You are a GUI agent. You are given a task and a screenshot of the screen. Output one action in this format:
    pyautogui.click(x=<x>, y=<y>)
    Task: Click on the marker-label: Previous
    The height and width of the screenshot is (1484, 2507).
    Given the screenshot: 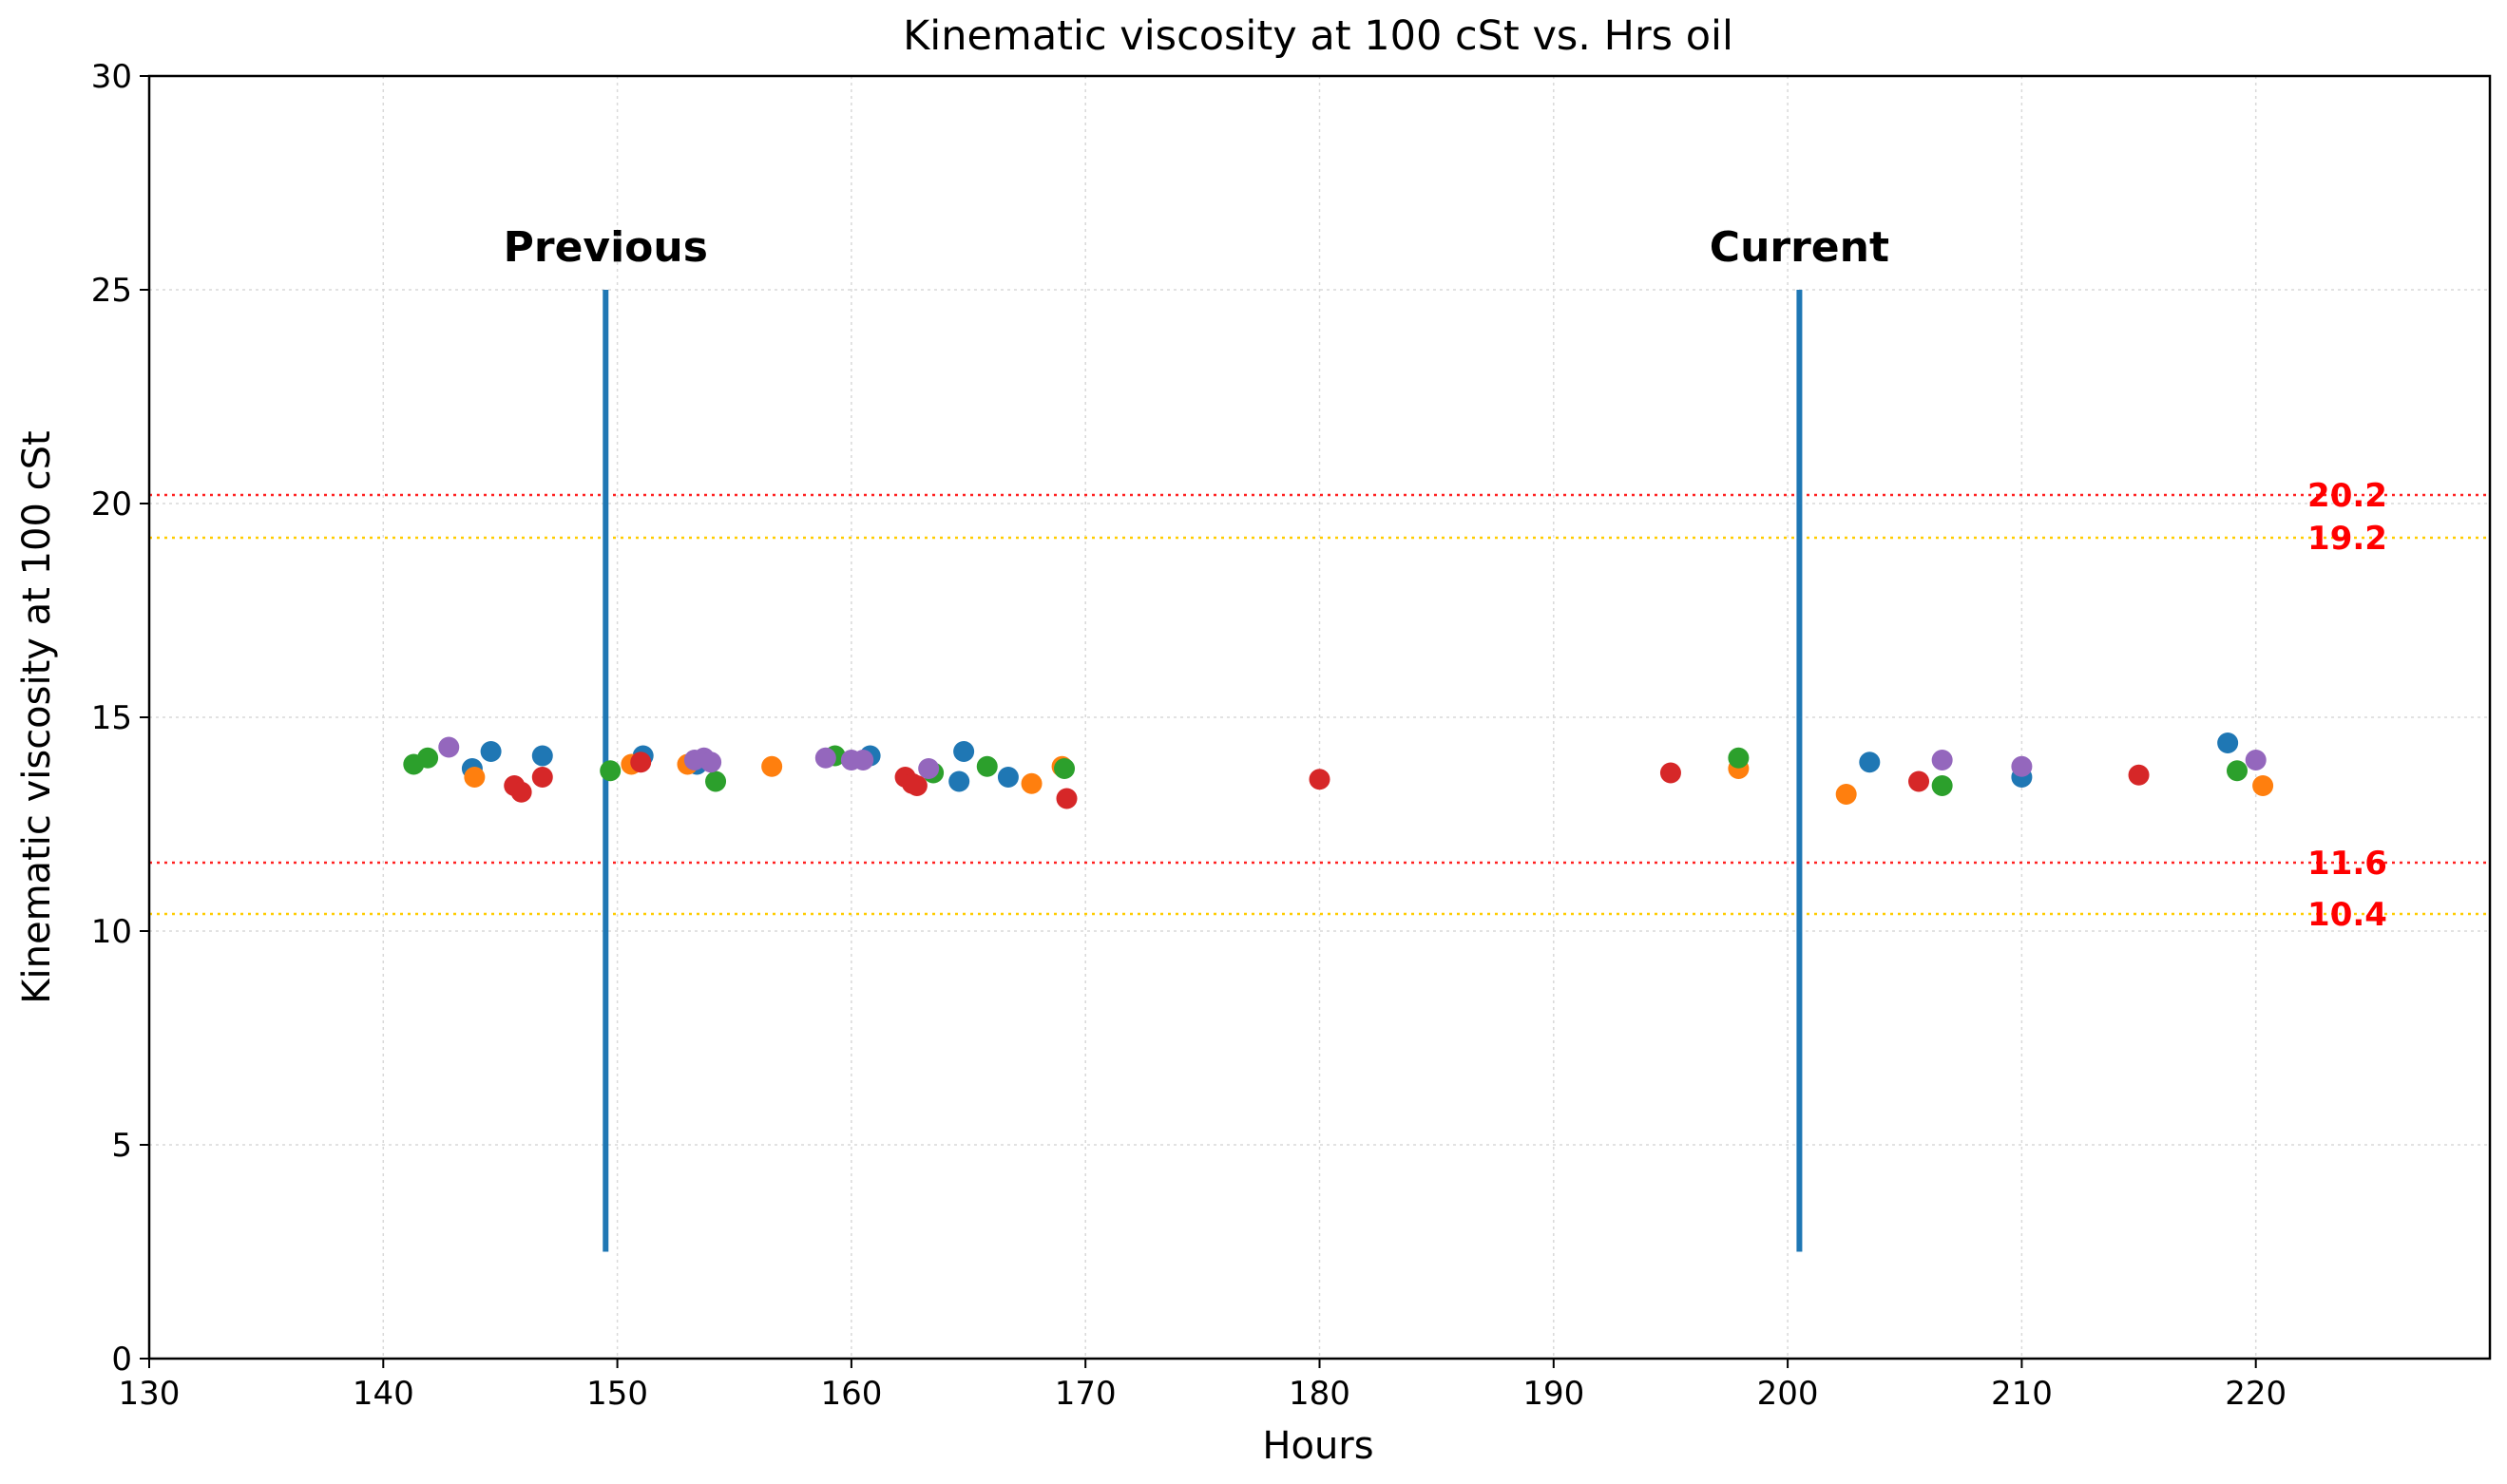 What is the action you would take?
    pyautogui.click(x=606, y=247)
    